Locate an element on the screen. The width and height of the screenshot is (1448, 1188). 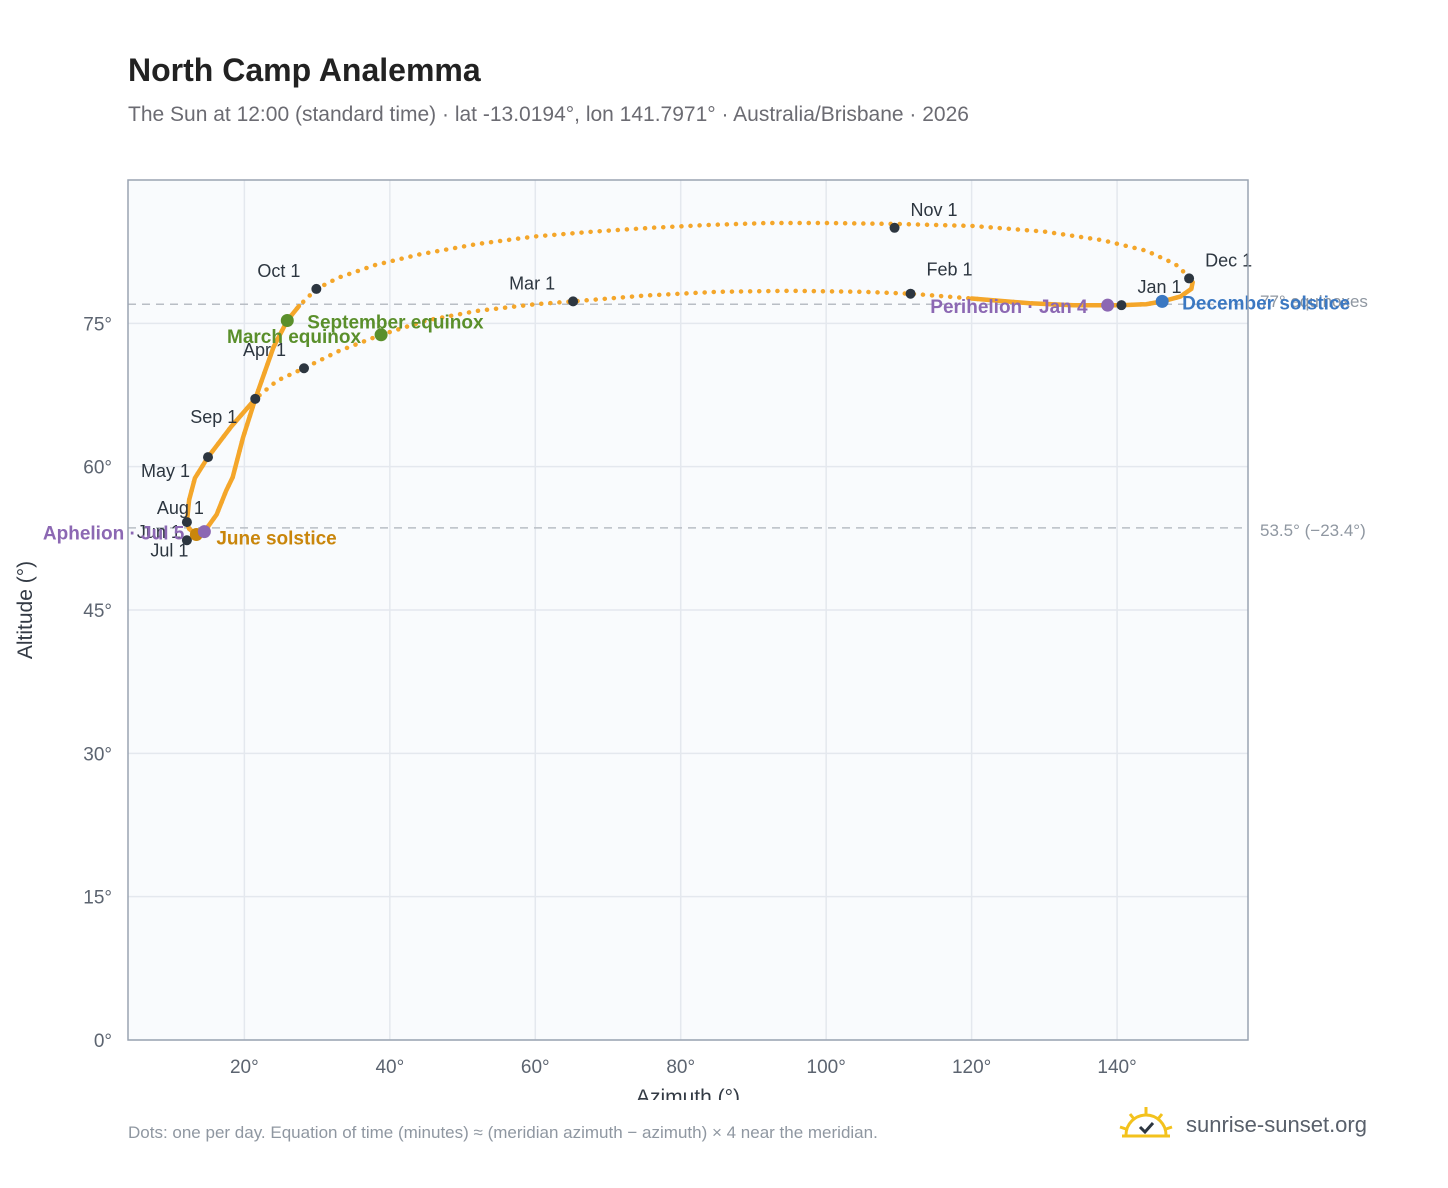
month-marker-label: Feb 1 is located at coordinates (950, 270).